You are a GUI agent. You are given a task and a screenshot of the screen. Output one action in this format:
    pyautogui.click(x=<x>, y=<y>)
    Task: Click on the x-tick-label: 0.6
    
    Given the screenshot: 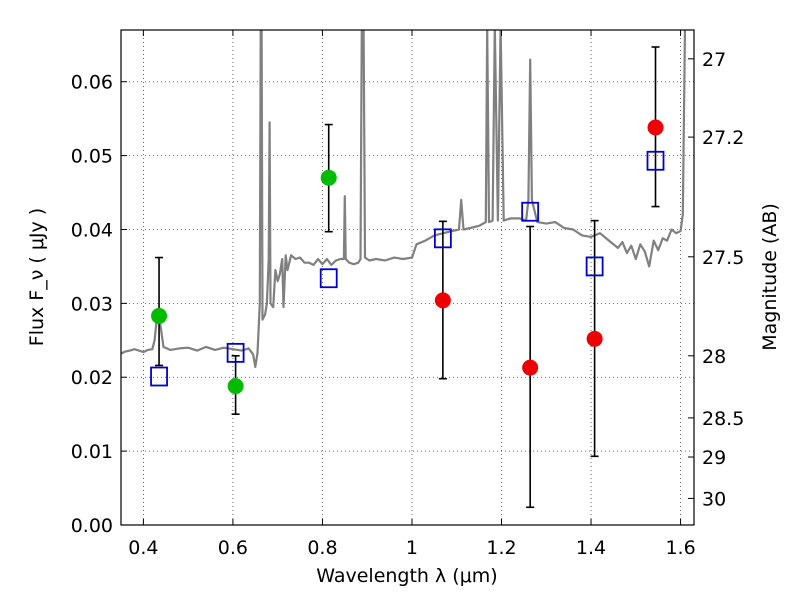 What is the action you would take?
    pyautogui.click(x=233, y=548)
    